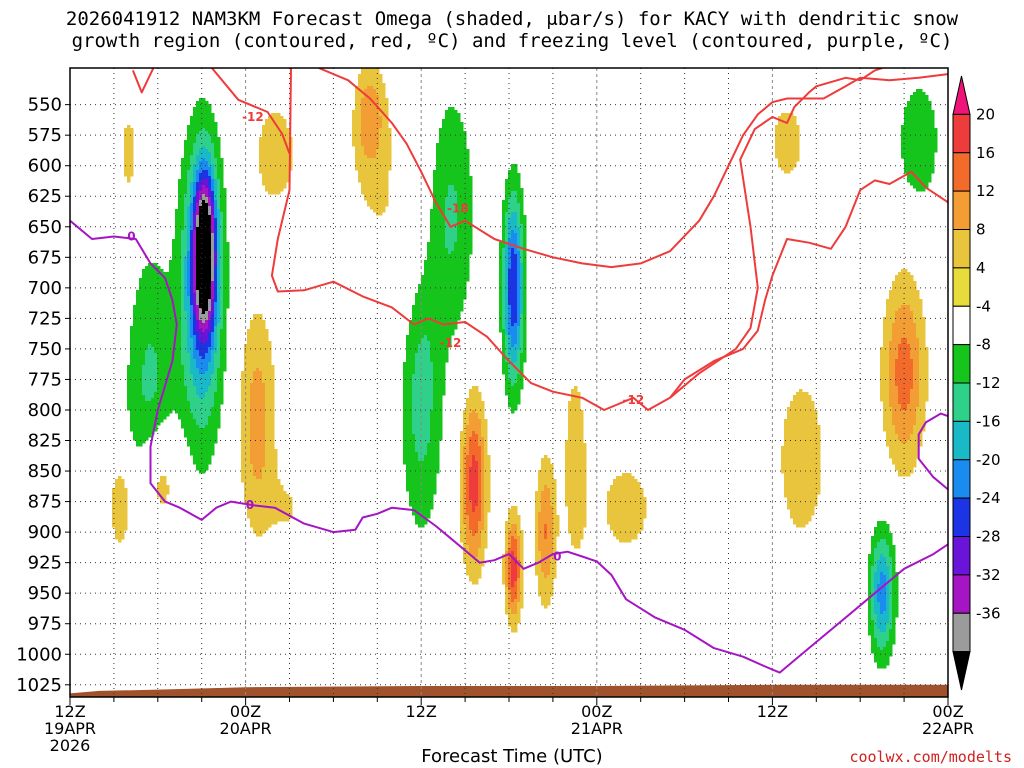 Image resolution: width=1024 pixels, height=768 pixels. Describe the element at coordinates (930, 757) in the screenshot. I see `credit-text: coolwx.com/modelts` at that location.